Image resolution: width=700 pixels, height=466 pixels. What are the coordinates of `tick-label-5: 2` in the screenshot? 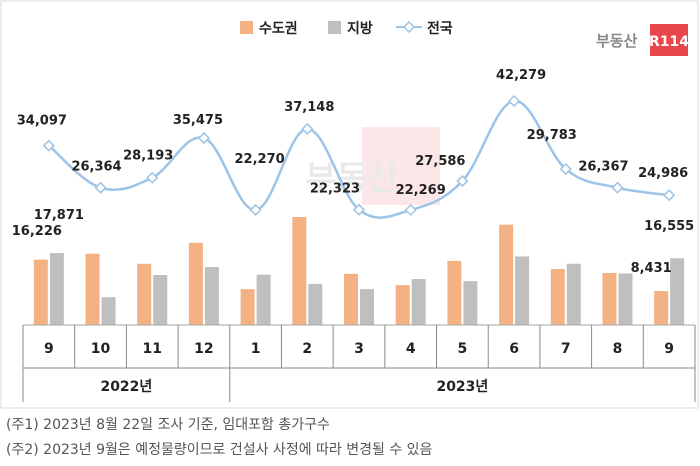 It's located at (307, 349).